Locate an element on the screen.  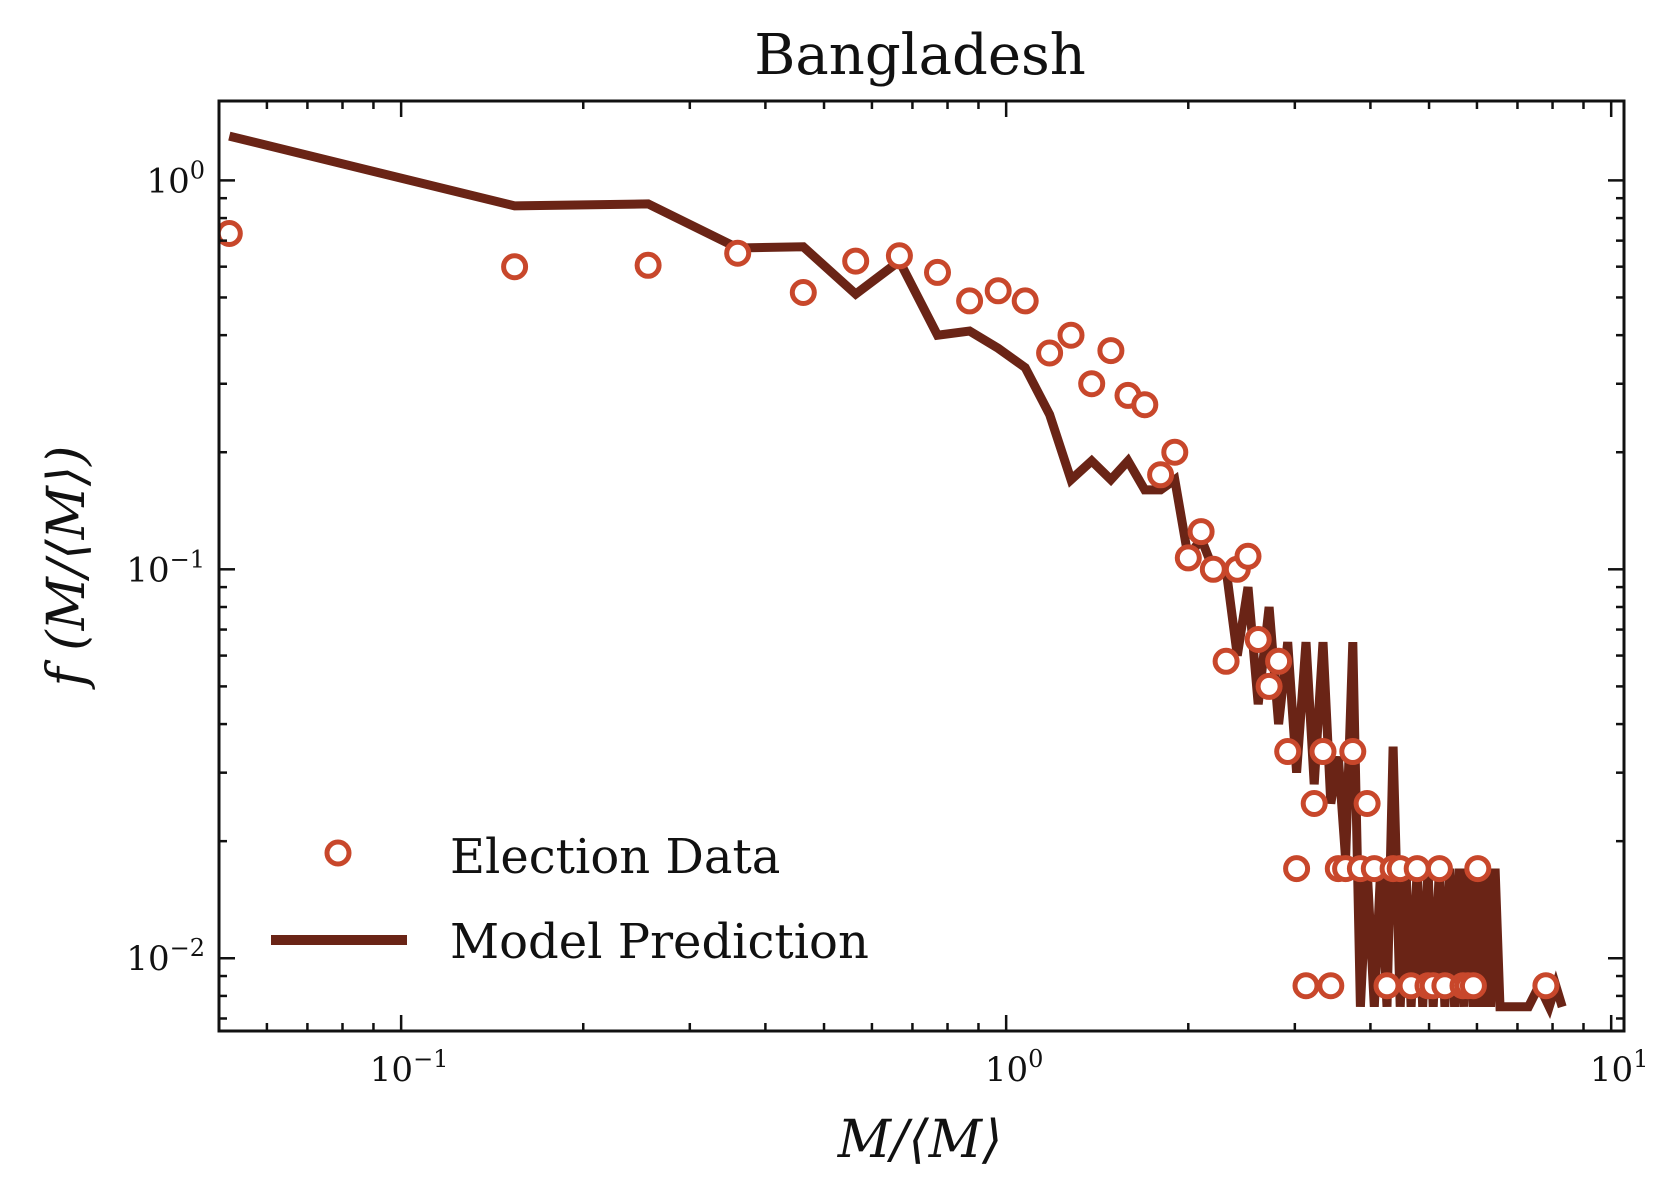
x-tick-label: 10⁻¹ is located at coordinates (409, 1067).